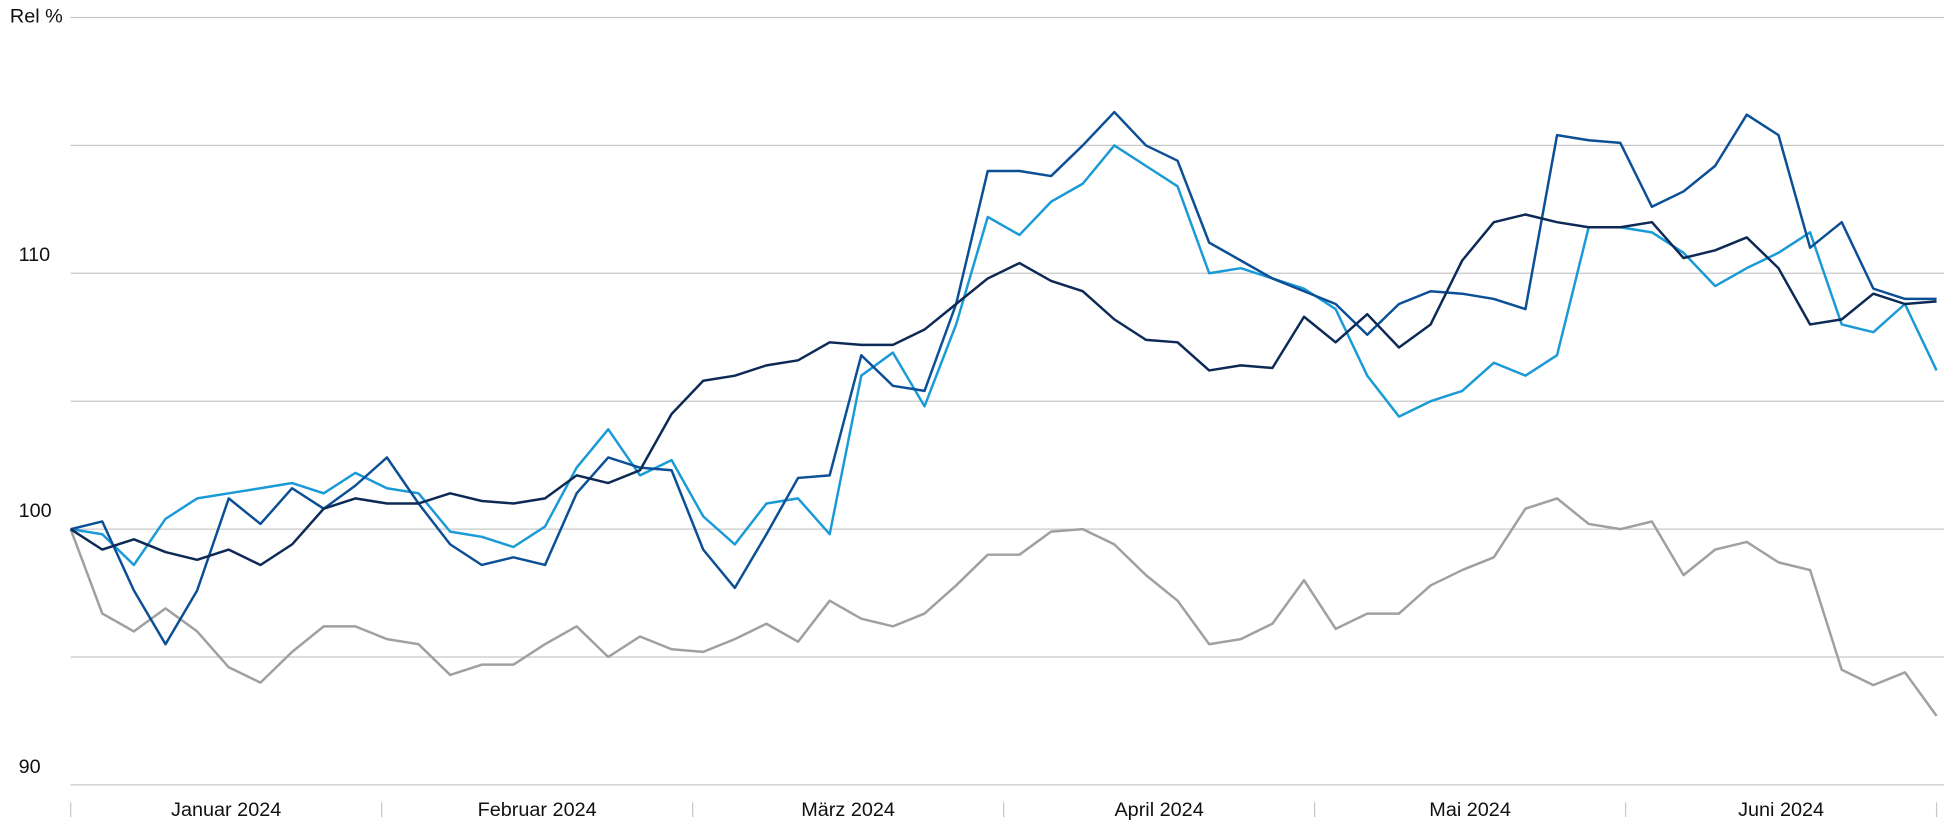 This screenshot has height=821, width=1944. What do you see at coordinates (35, 511) in the screenshot?
I see `y-tick-label: 100` at bounding box center [35, 511].